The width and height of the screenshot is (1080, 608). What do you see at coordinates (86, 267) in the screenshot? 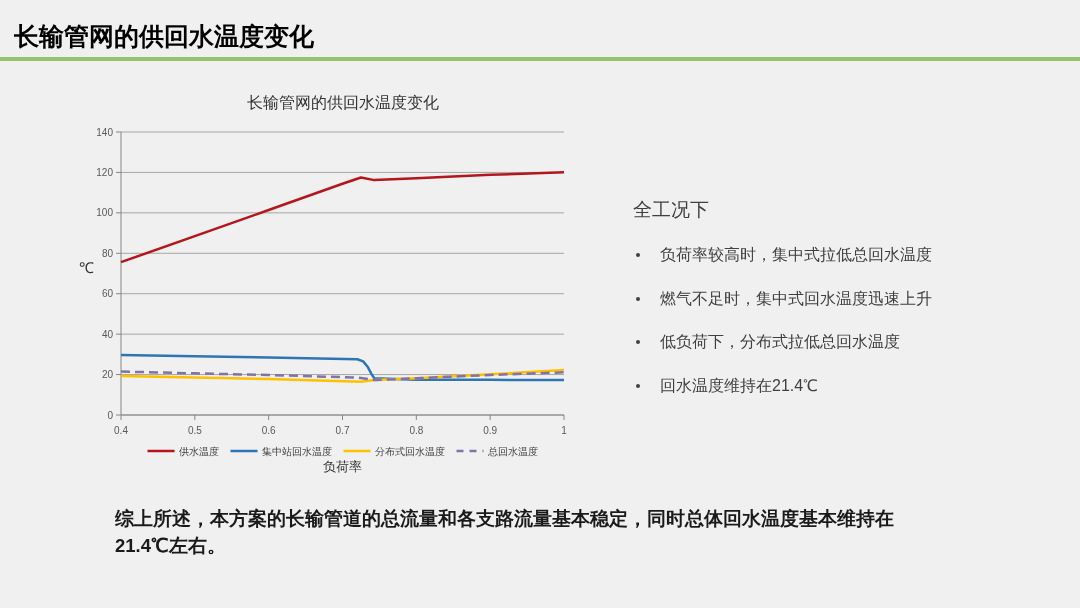
I see `y-axis-title: ℃` at bounding box center [86, 267].